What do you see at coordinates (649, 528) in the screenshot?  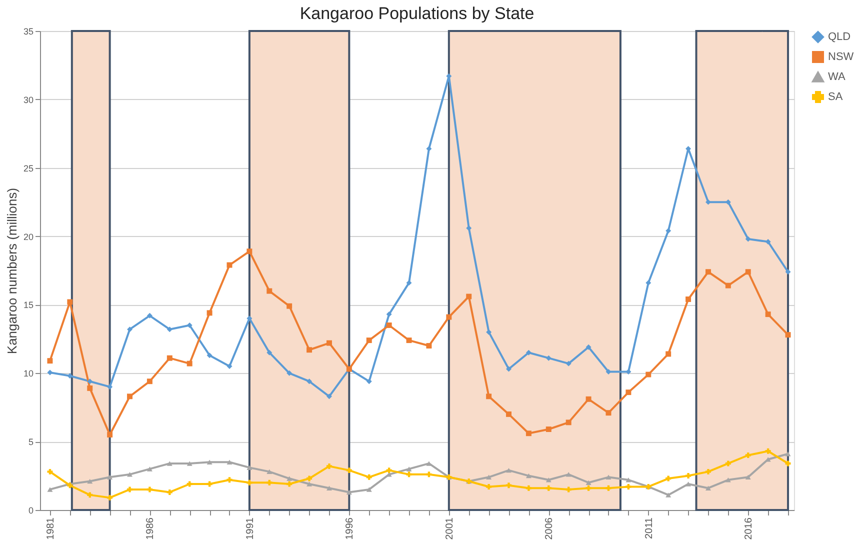 I see `x-tick-label: 2011` at bounding box center [649, 528].